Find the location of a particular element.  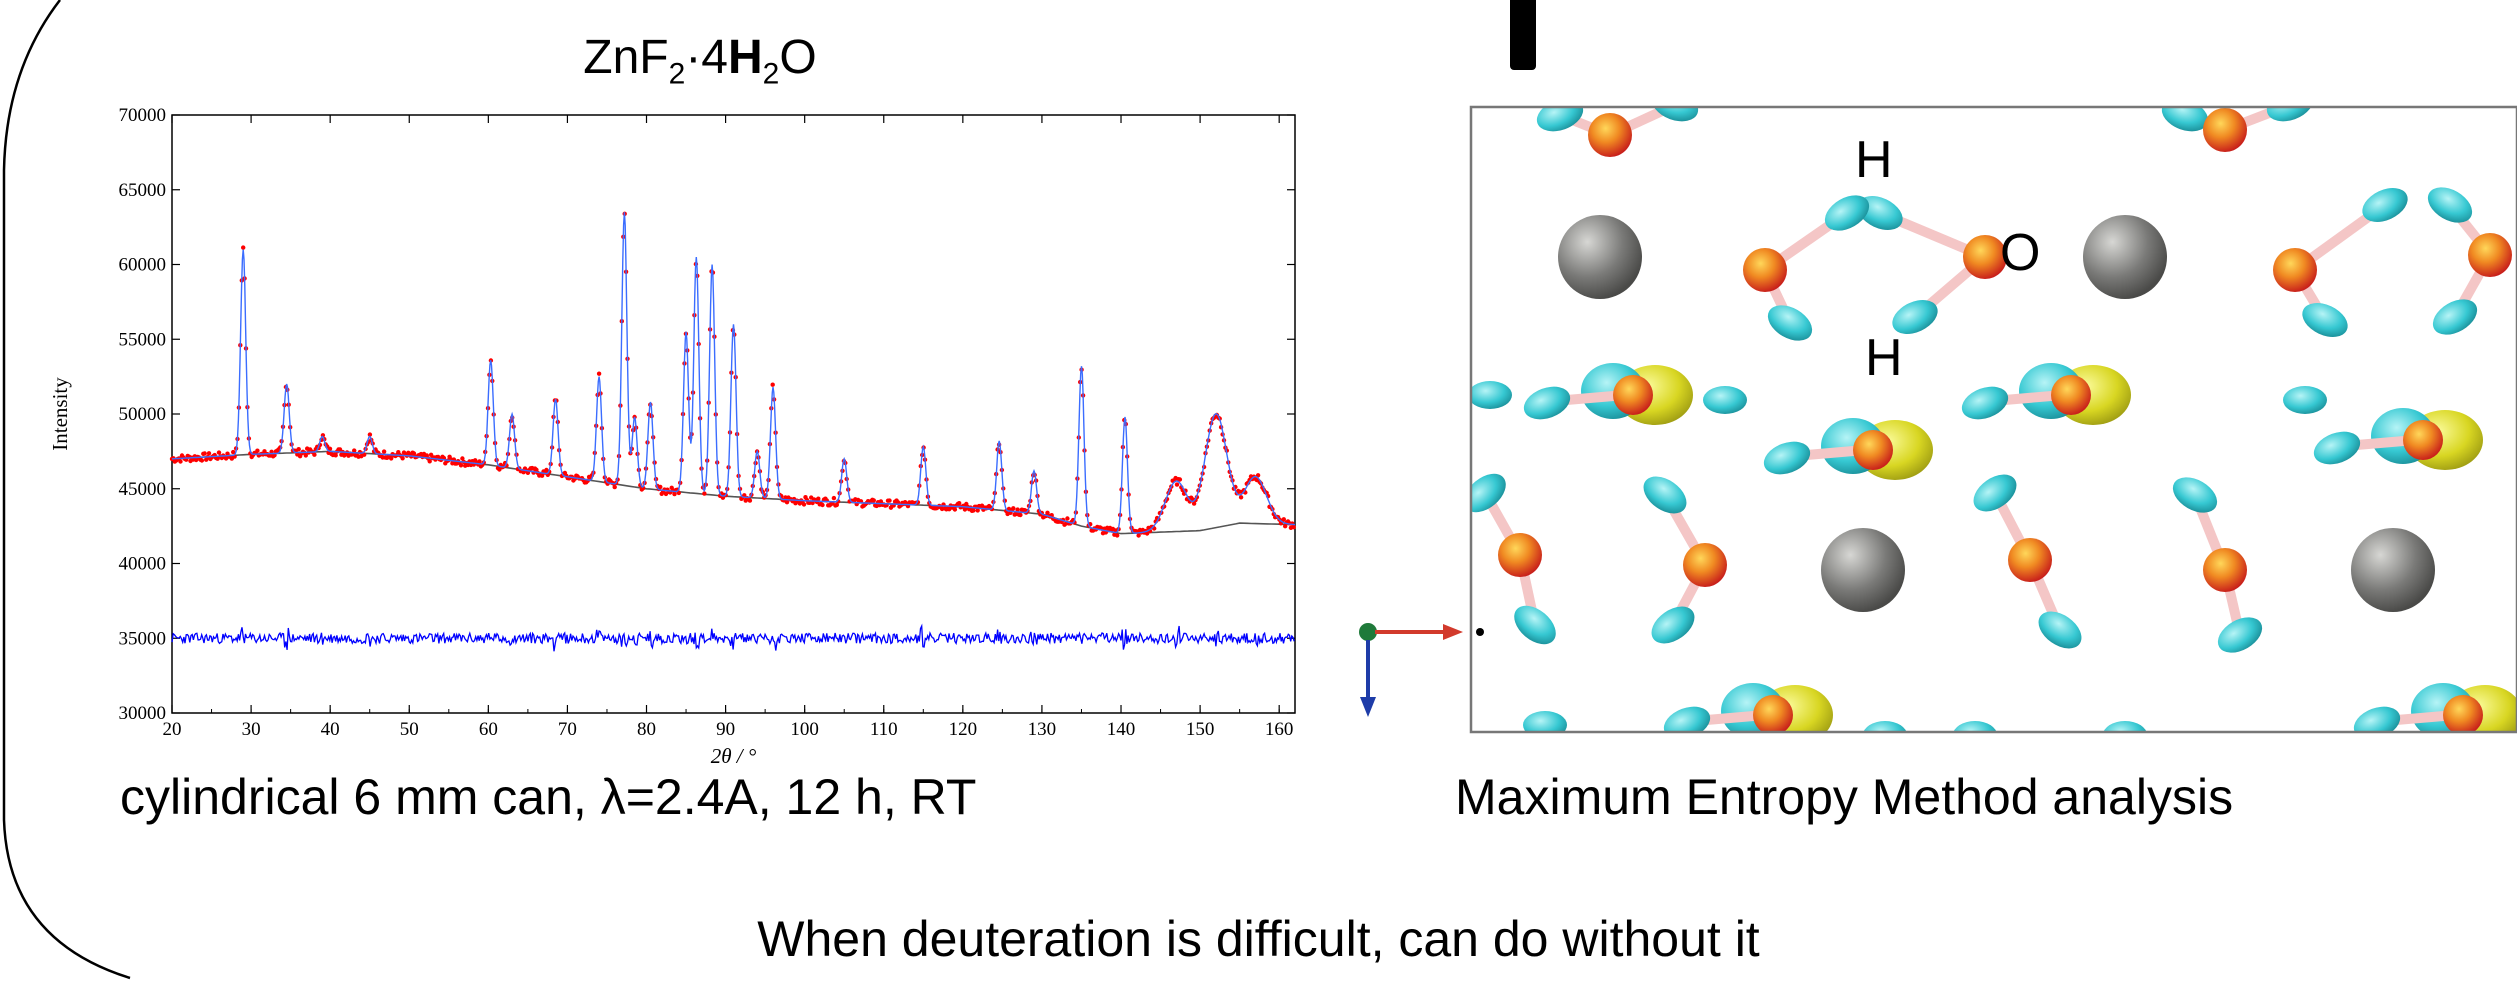

label-o-right: O is located at coordinates (2020, 253).